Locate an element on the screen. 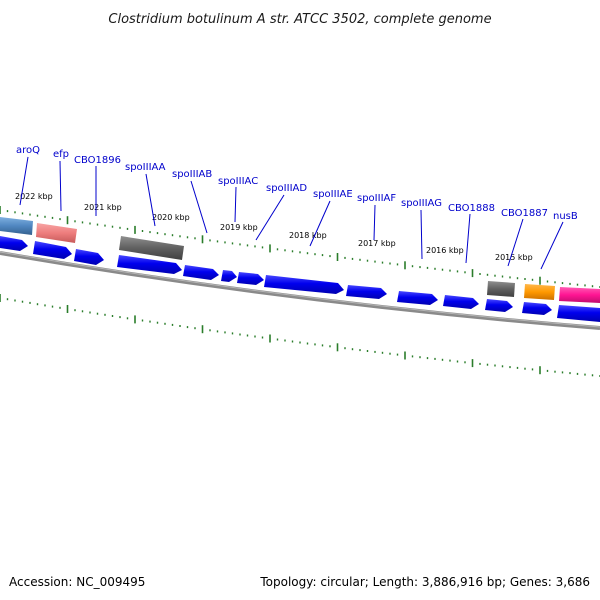  gene-label-spoIIIAB: spoIIIAB is located at coordinates (192, 174).